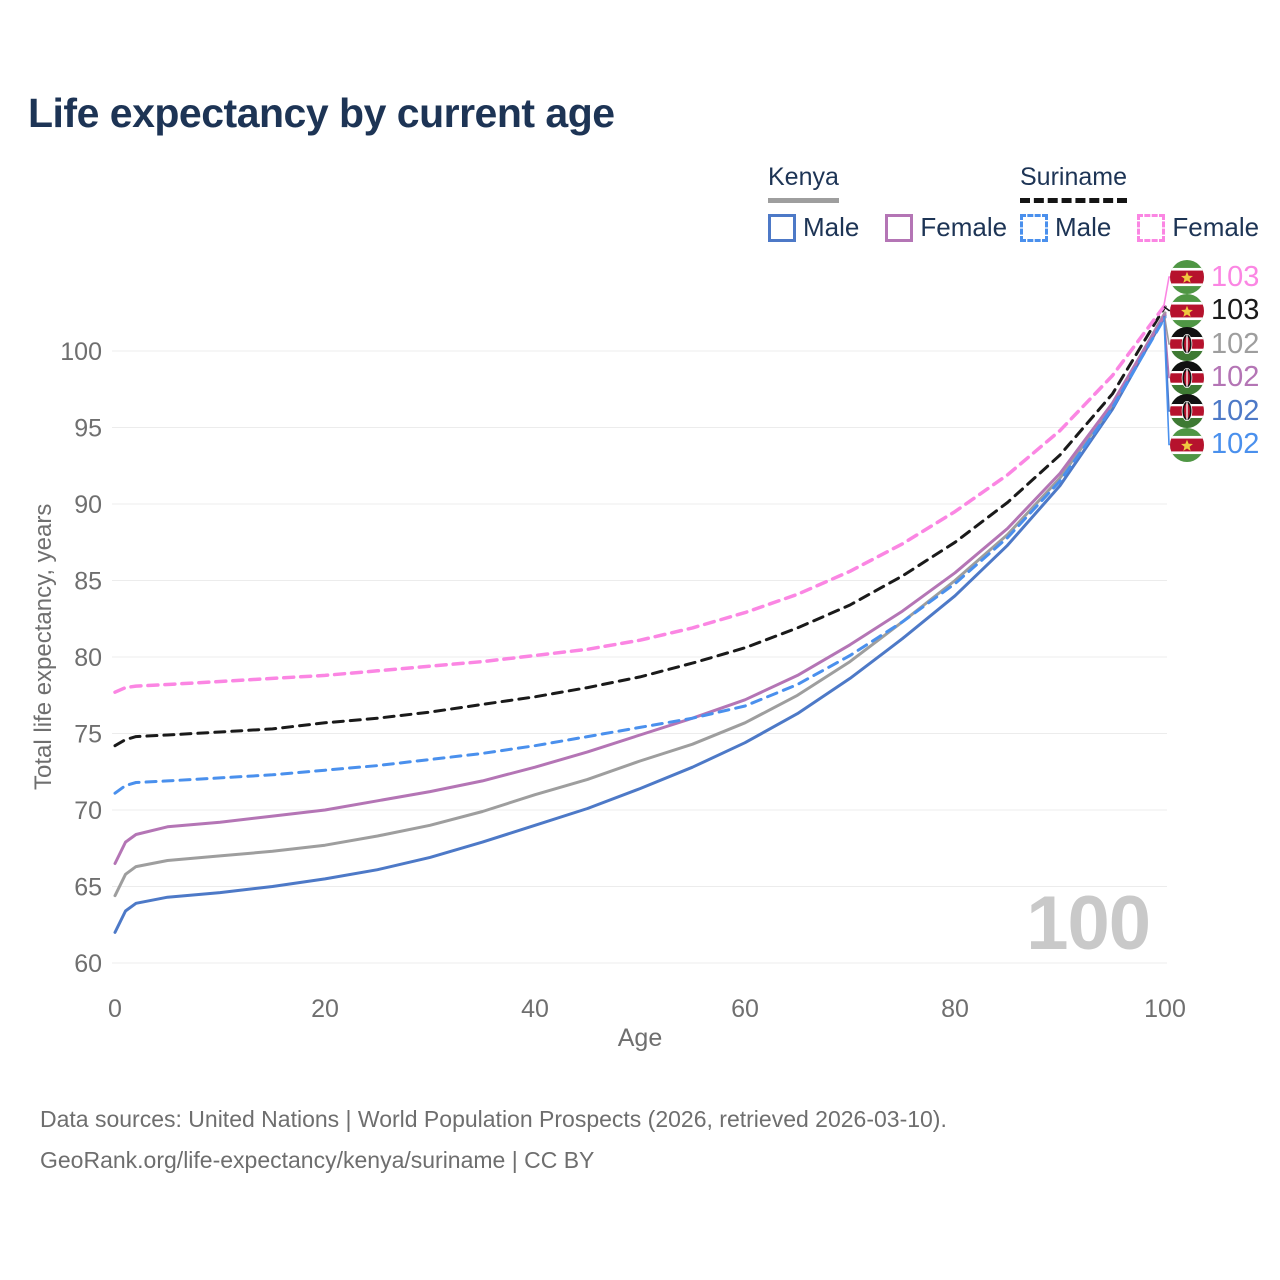  I want to click on y-tick-label: 75, so click(88, 735).